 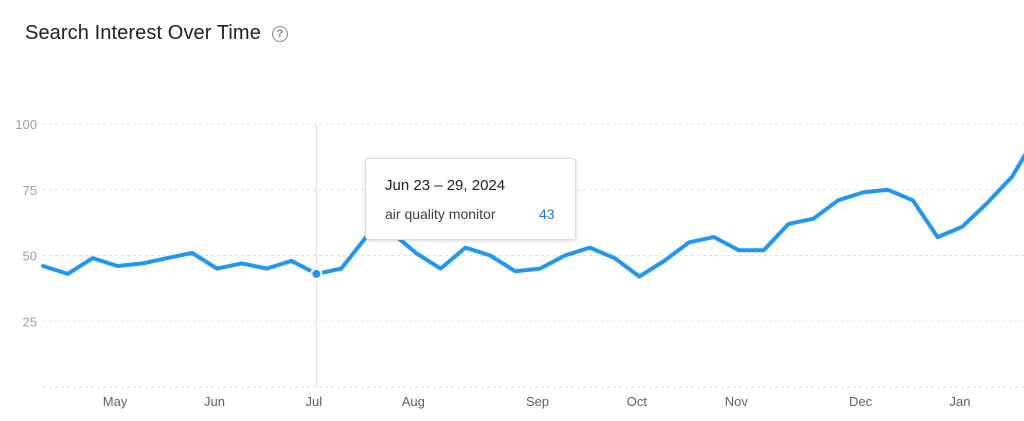 What do you see at coordinates (413, 401) in the screenshot?
I see `x-tick-label: Aug` at bounding box center [413, 401].